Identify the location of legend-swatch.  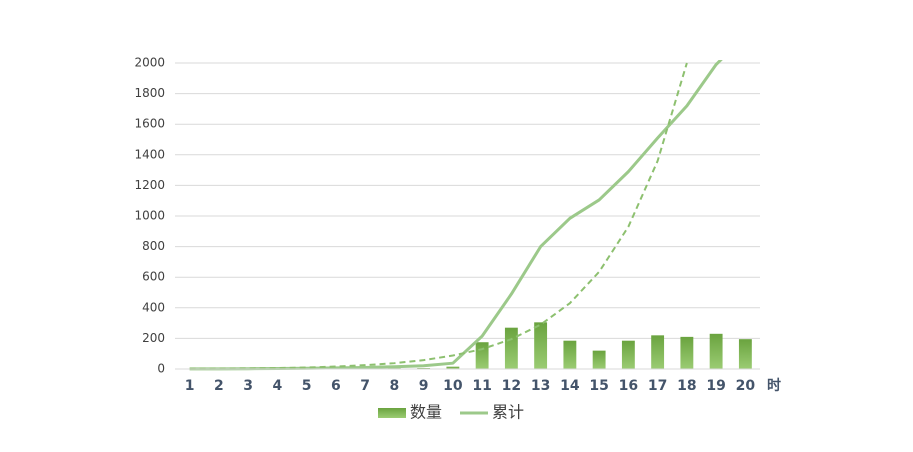
(392, 413).